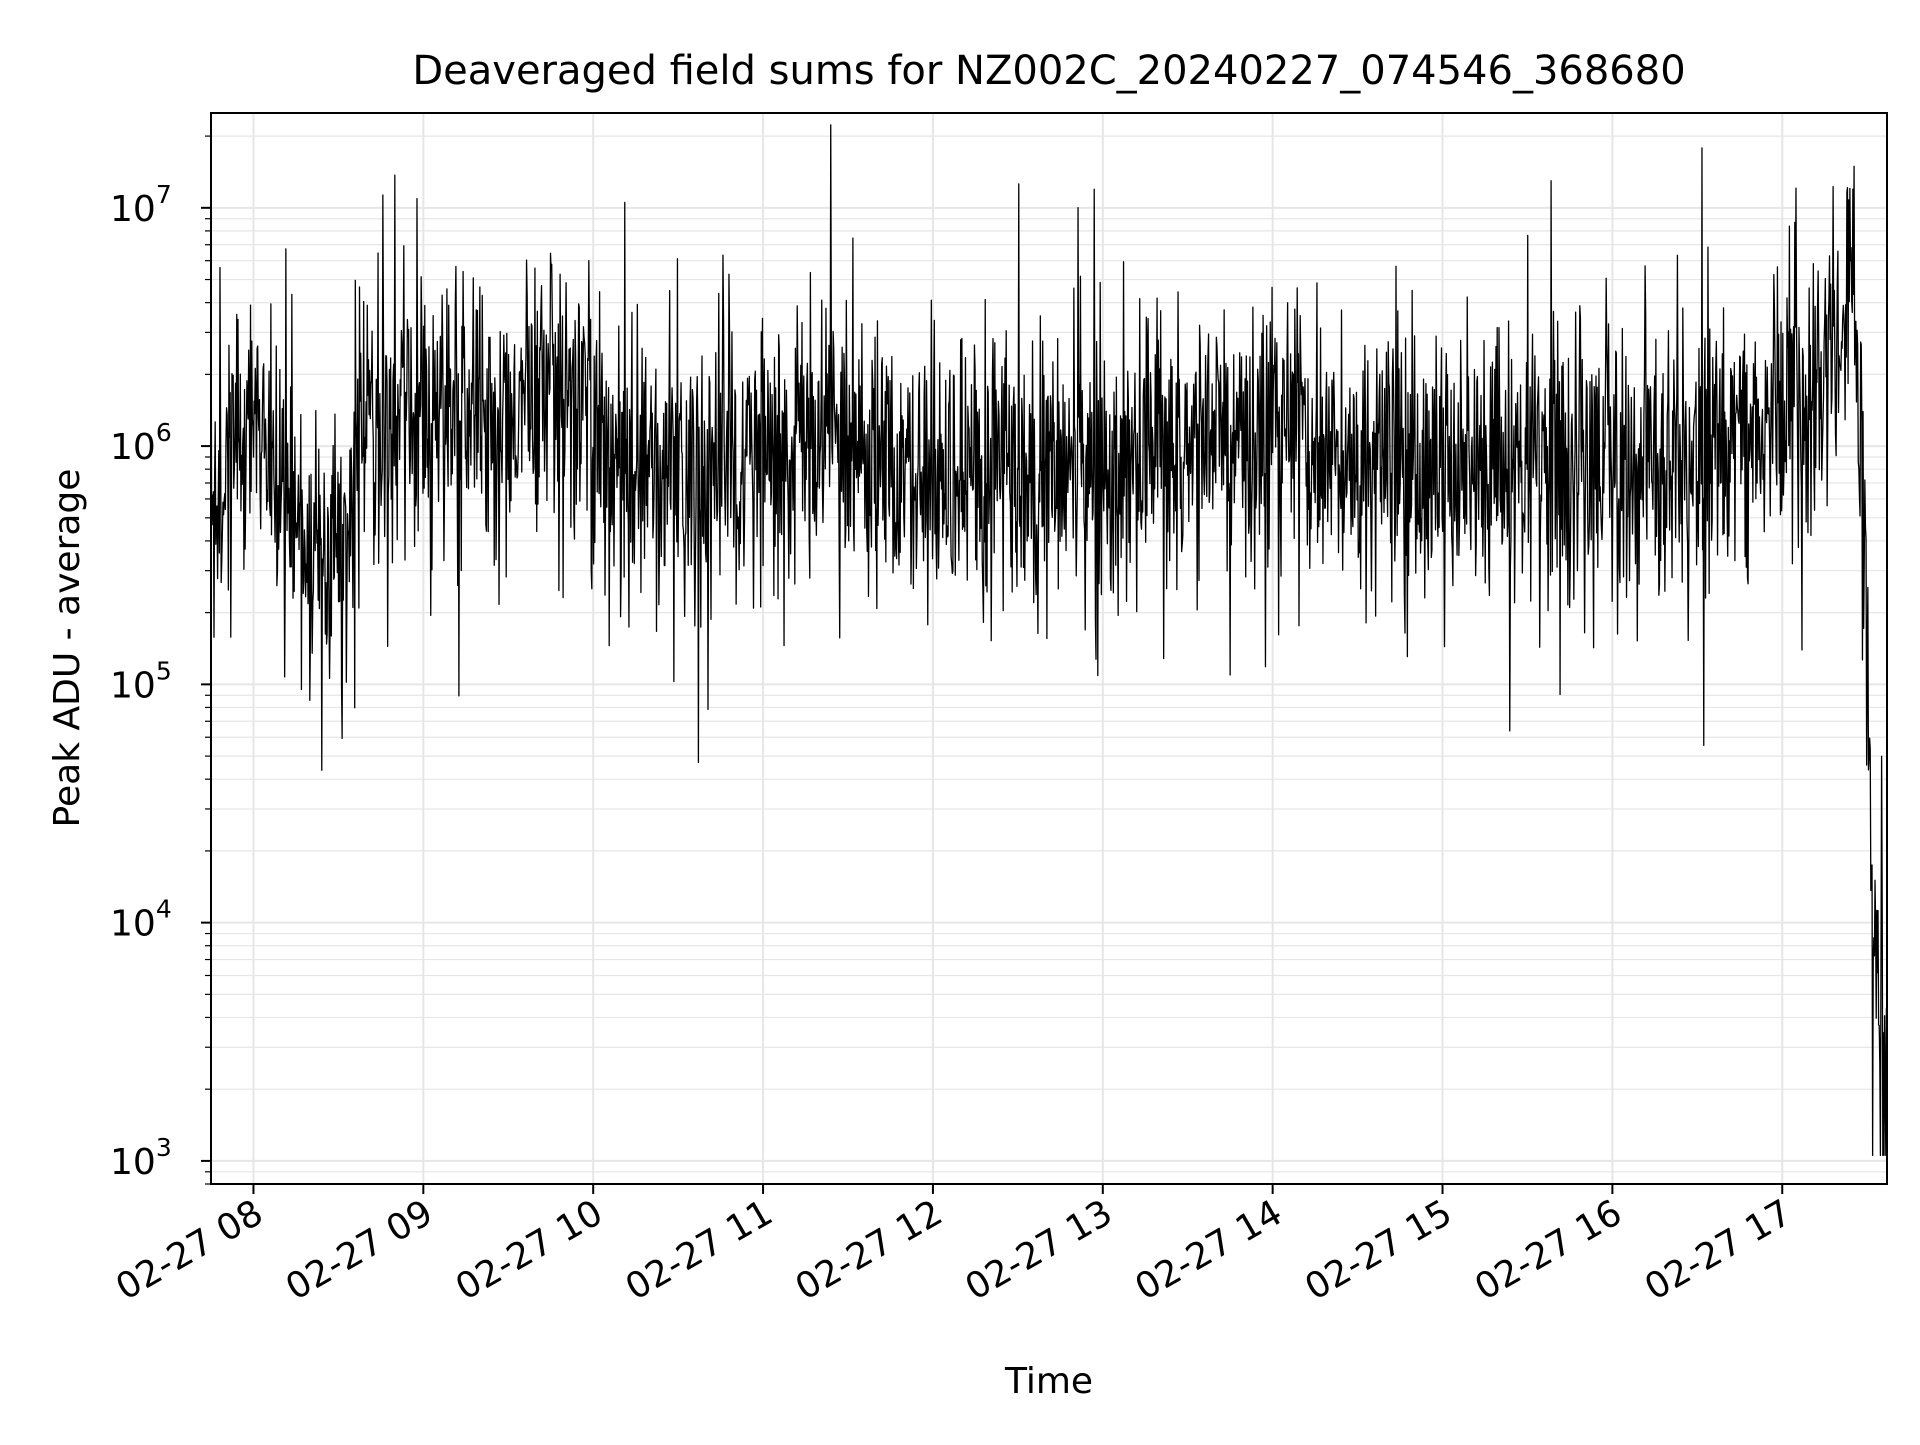 The width and height of the screenshot is (1920, 1445). Describe the element at coordinates (164, 909) in the screenshot. I see `y-tick-exponent: 4` at that location.